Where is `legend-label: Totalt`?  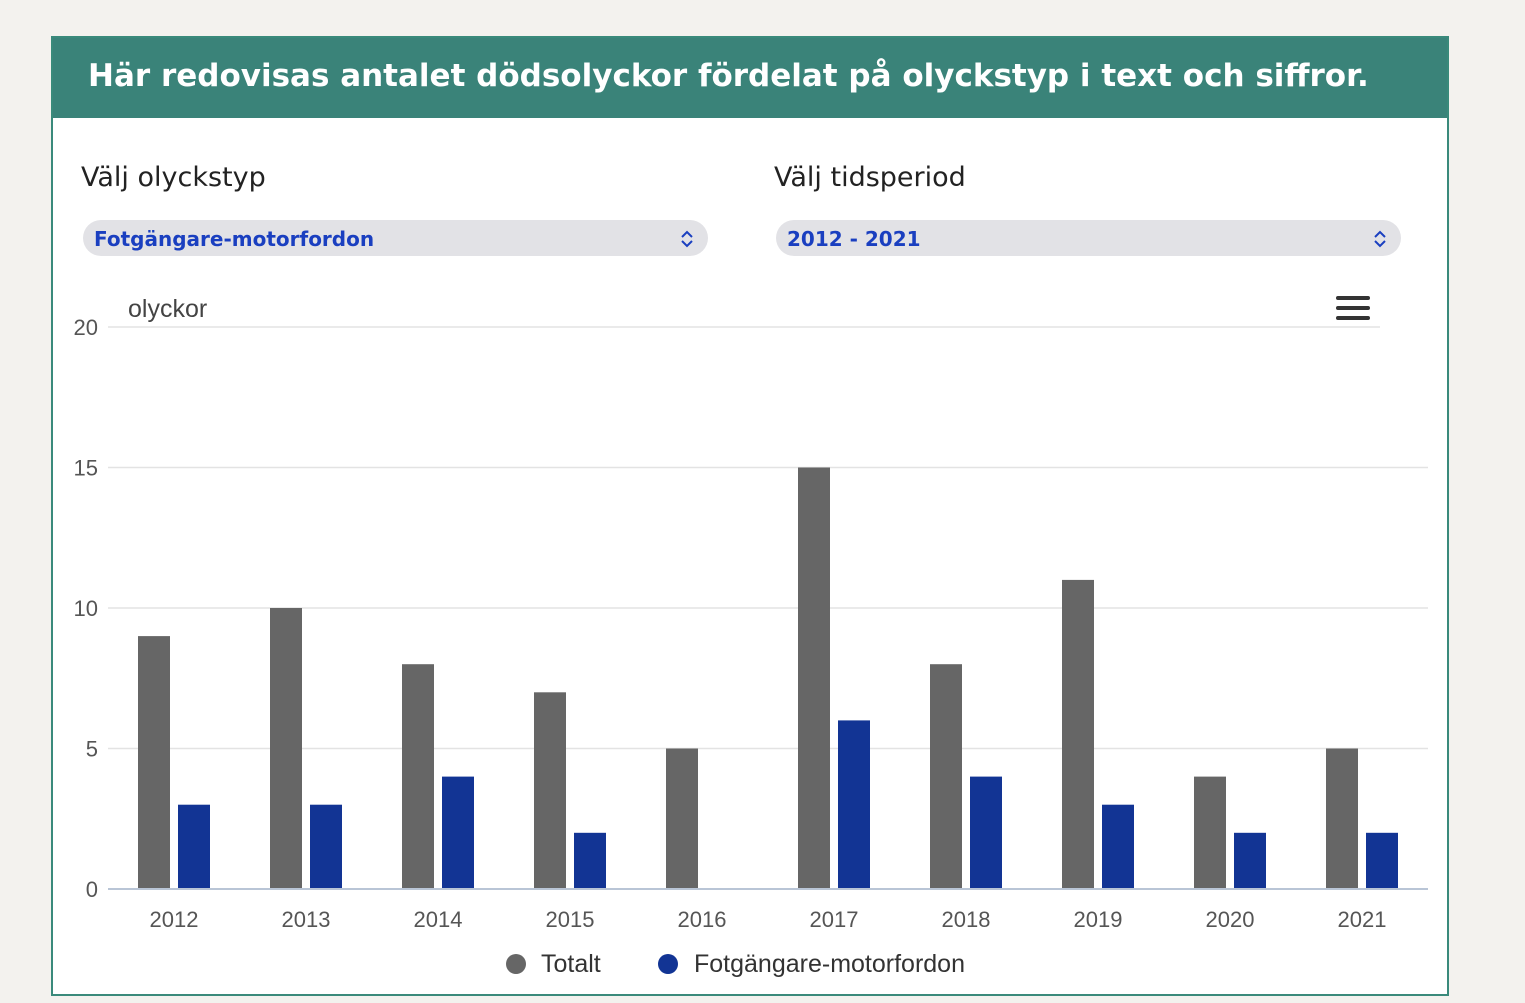
legend-label: Totalt is located at coordinates (571, 964).